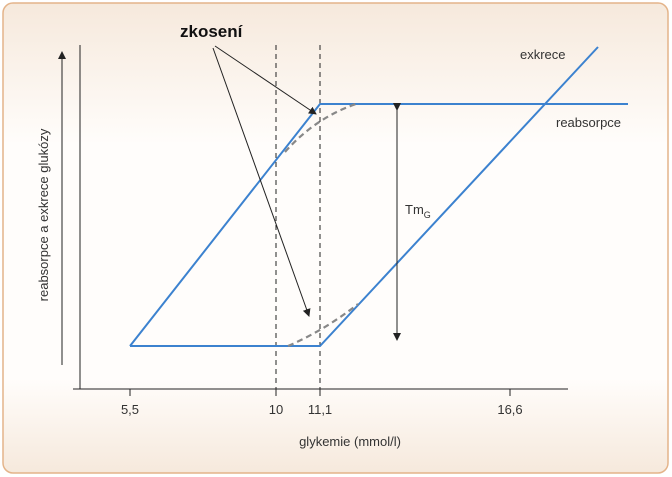 The width and height of the screenshot is (672, 477). What do you see at coordinates (320, 127) in the screenshot?
I see `splay-upper` at bounding box center [320, 127].